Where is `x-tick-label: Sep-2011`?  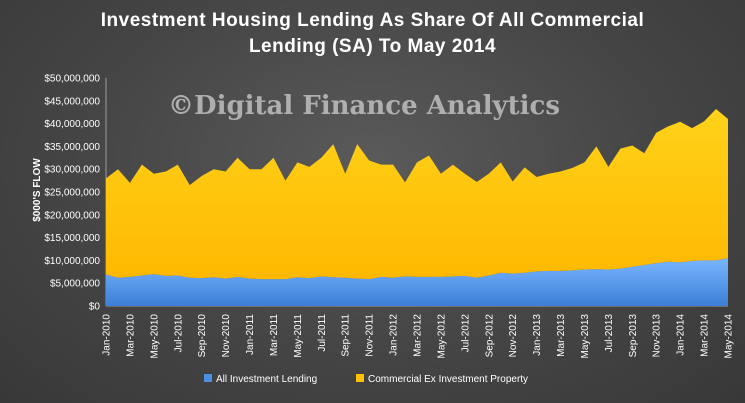
x-tick-label: Sep-2011 is located at coordinates (346, 335).